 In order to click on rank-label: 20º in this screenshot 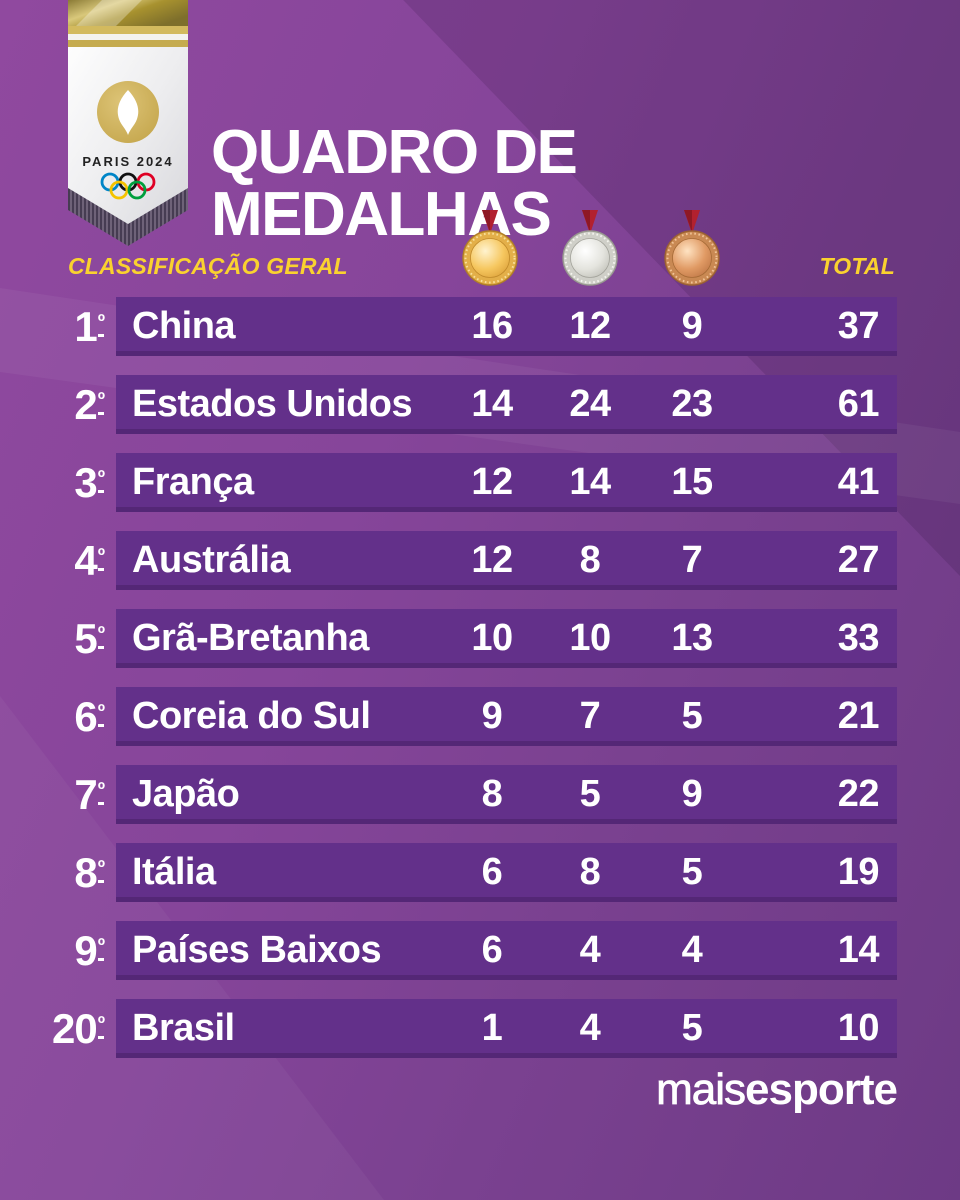, I will do `click(78, 1028)`.